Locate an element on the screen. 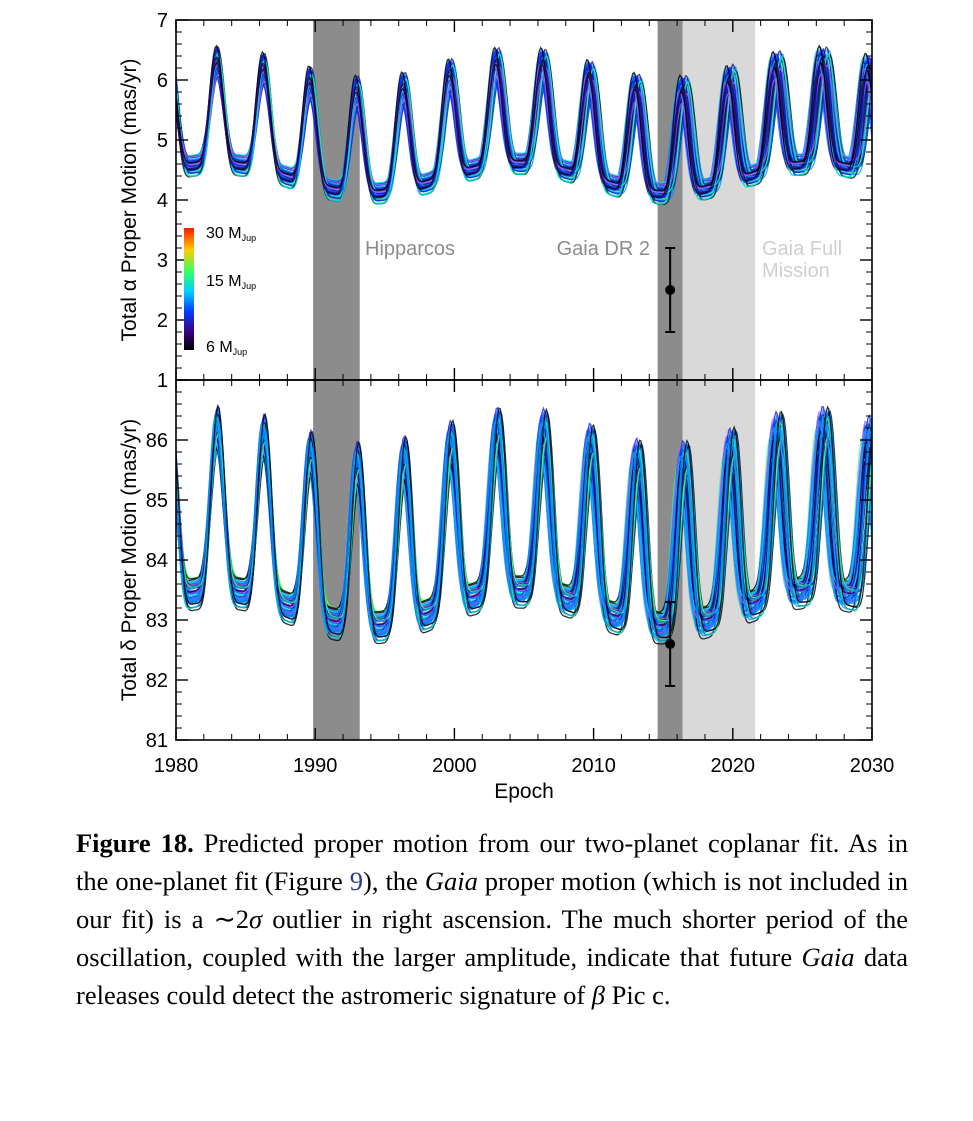 This screenshot has height=1121, width=973. band-label-2: Gaia DR 2 is located at coordinates (603, 249).